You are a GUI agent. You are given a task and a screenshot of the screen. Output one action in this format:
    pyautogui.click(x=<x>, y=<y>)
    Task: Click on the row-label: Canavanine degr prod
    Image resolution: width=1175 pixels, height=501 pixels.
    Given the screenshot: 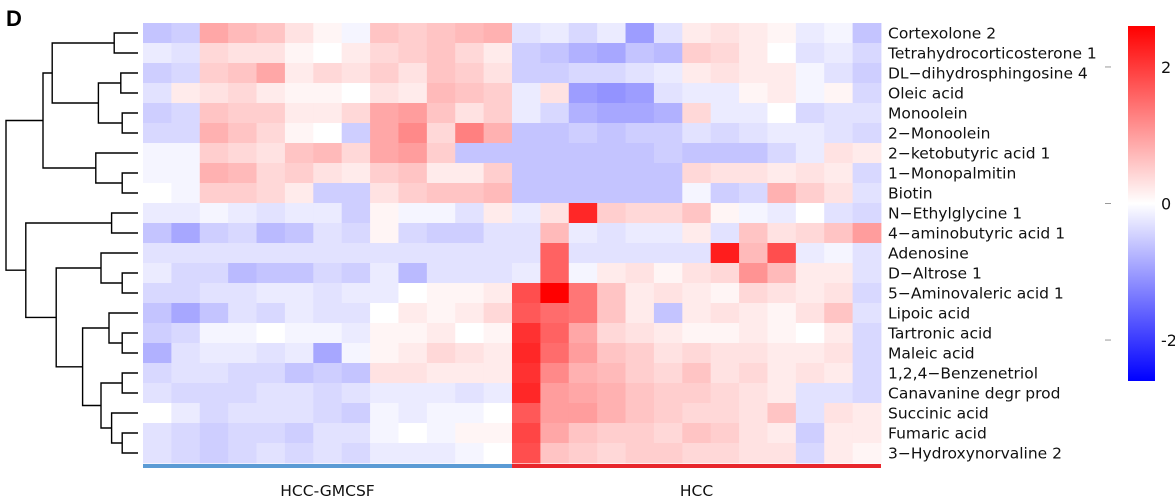 What is the action you would take?
    pyautogui.click(x=974, y=394)
    